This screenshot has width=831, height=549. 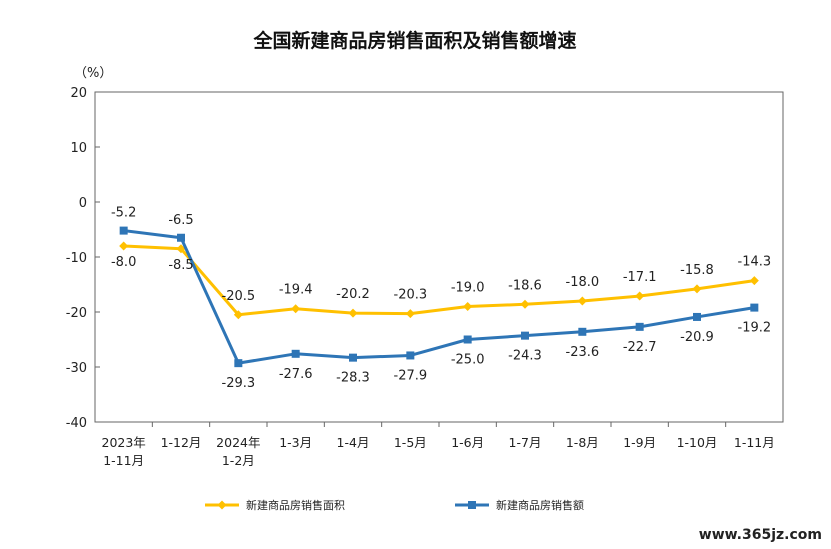 I want to click on x-tick-label: 1-7月, so click(x=525, y=442).